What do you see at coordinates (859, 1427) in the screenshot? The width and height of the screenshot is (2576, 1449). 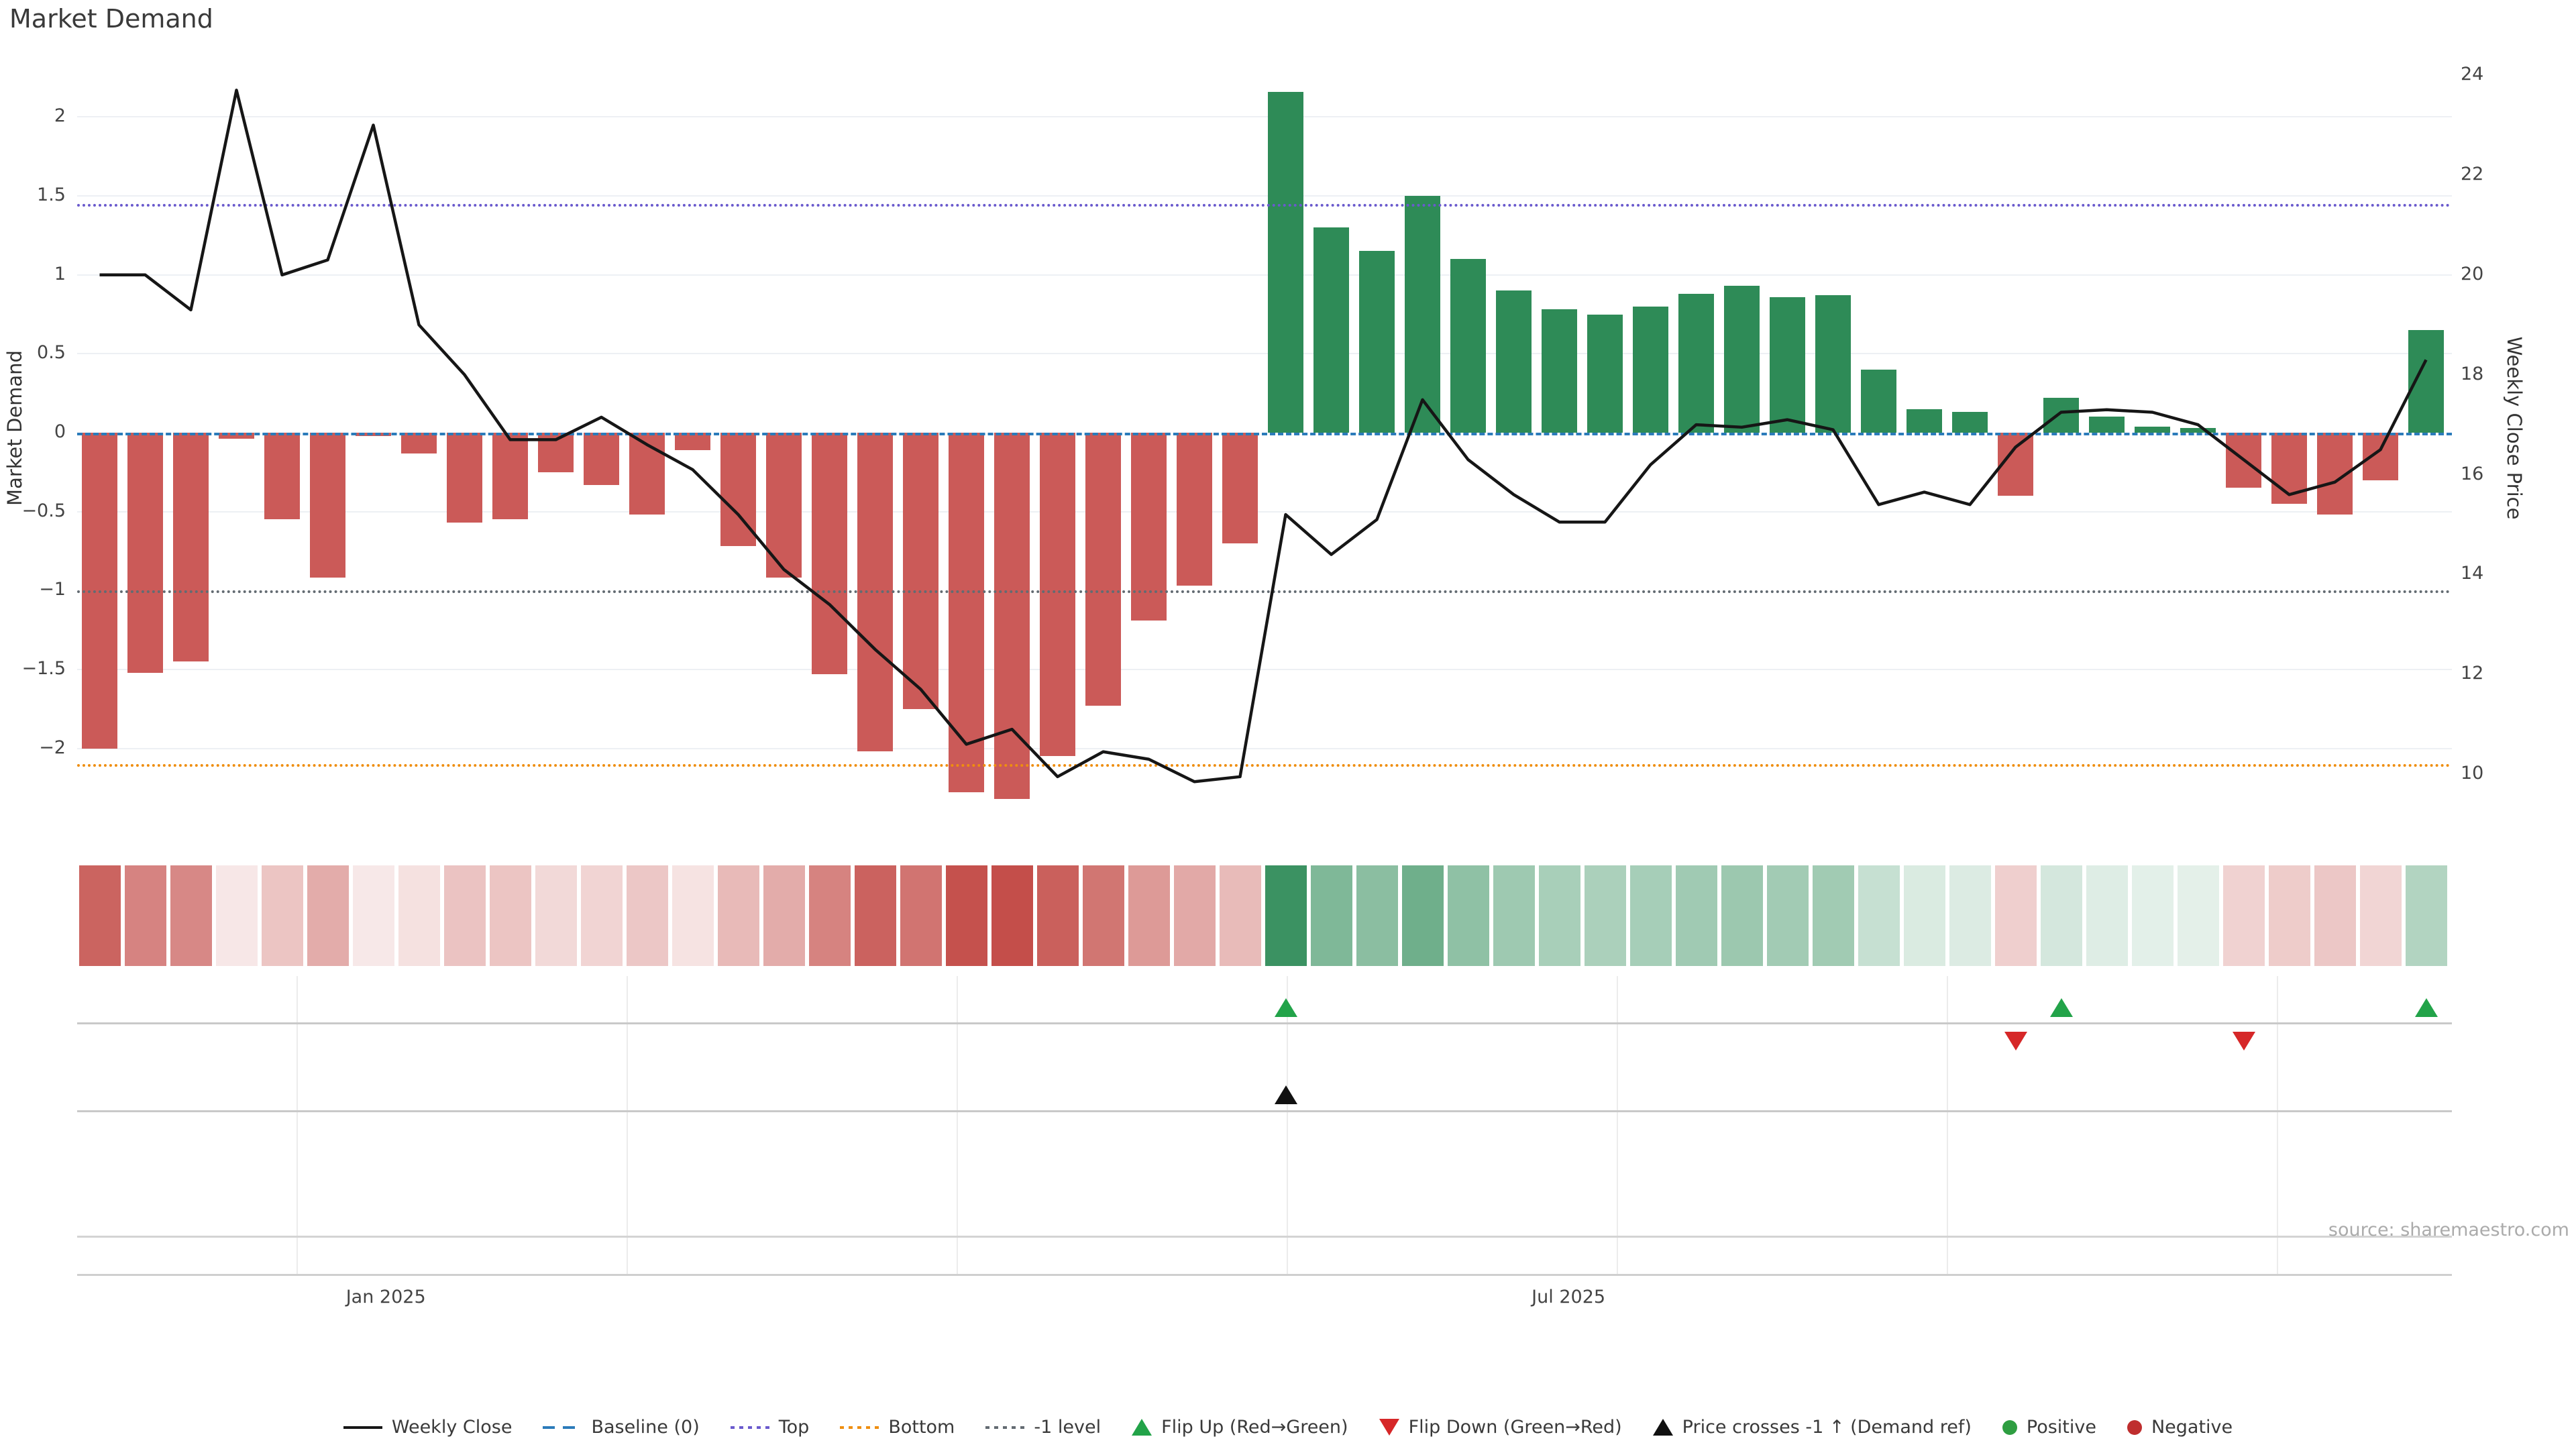 I see `bottom-dotted-icon` at bounding box center [859, 1427].